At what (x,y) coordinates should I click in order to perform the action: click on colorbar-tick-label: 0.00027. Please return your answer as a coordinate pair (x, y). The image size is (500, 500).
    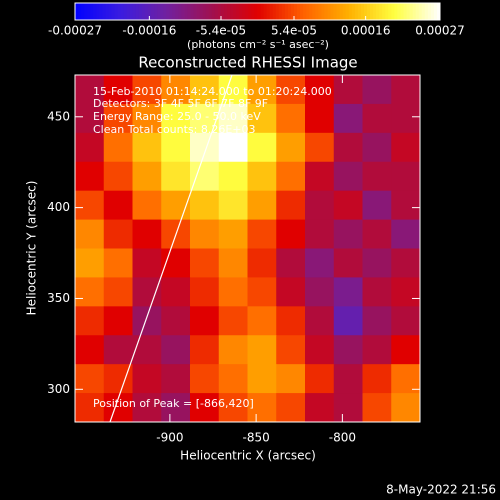
    Looking at the image, I should click on (440, 31).